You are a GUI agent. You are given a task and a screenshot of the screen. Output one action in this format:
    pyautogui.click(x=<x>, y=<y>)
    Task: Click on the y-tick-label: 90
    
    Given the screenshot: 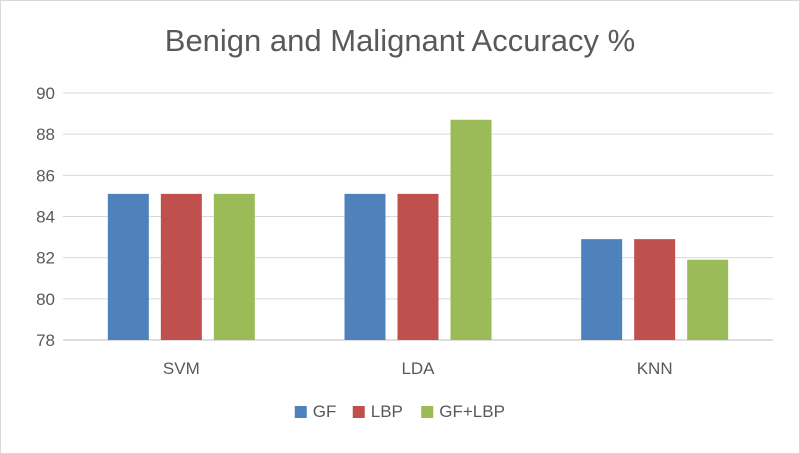 What is the action you would take?
    pyautogui.click(x=45, y=93)
    